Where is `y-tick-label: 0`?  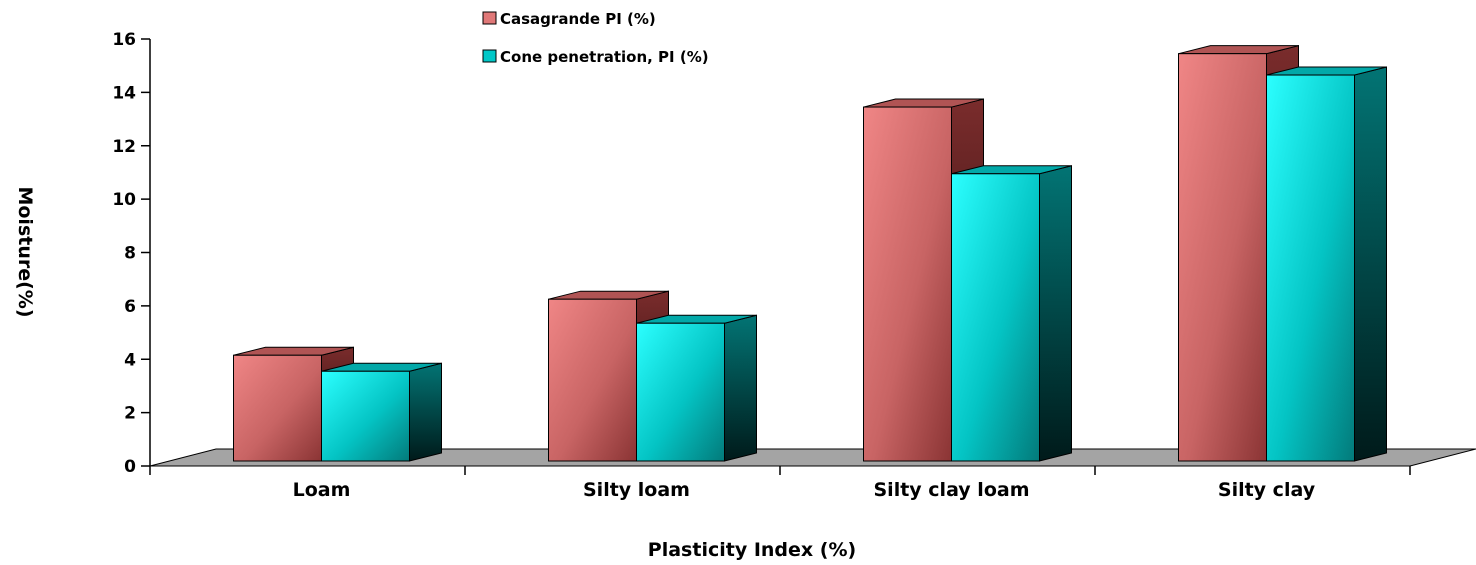 y-tick-label: 0 is located at coordinates (130, 467).